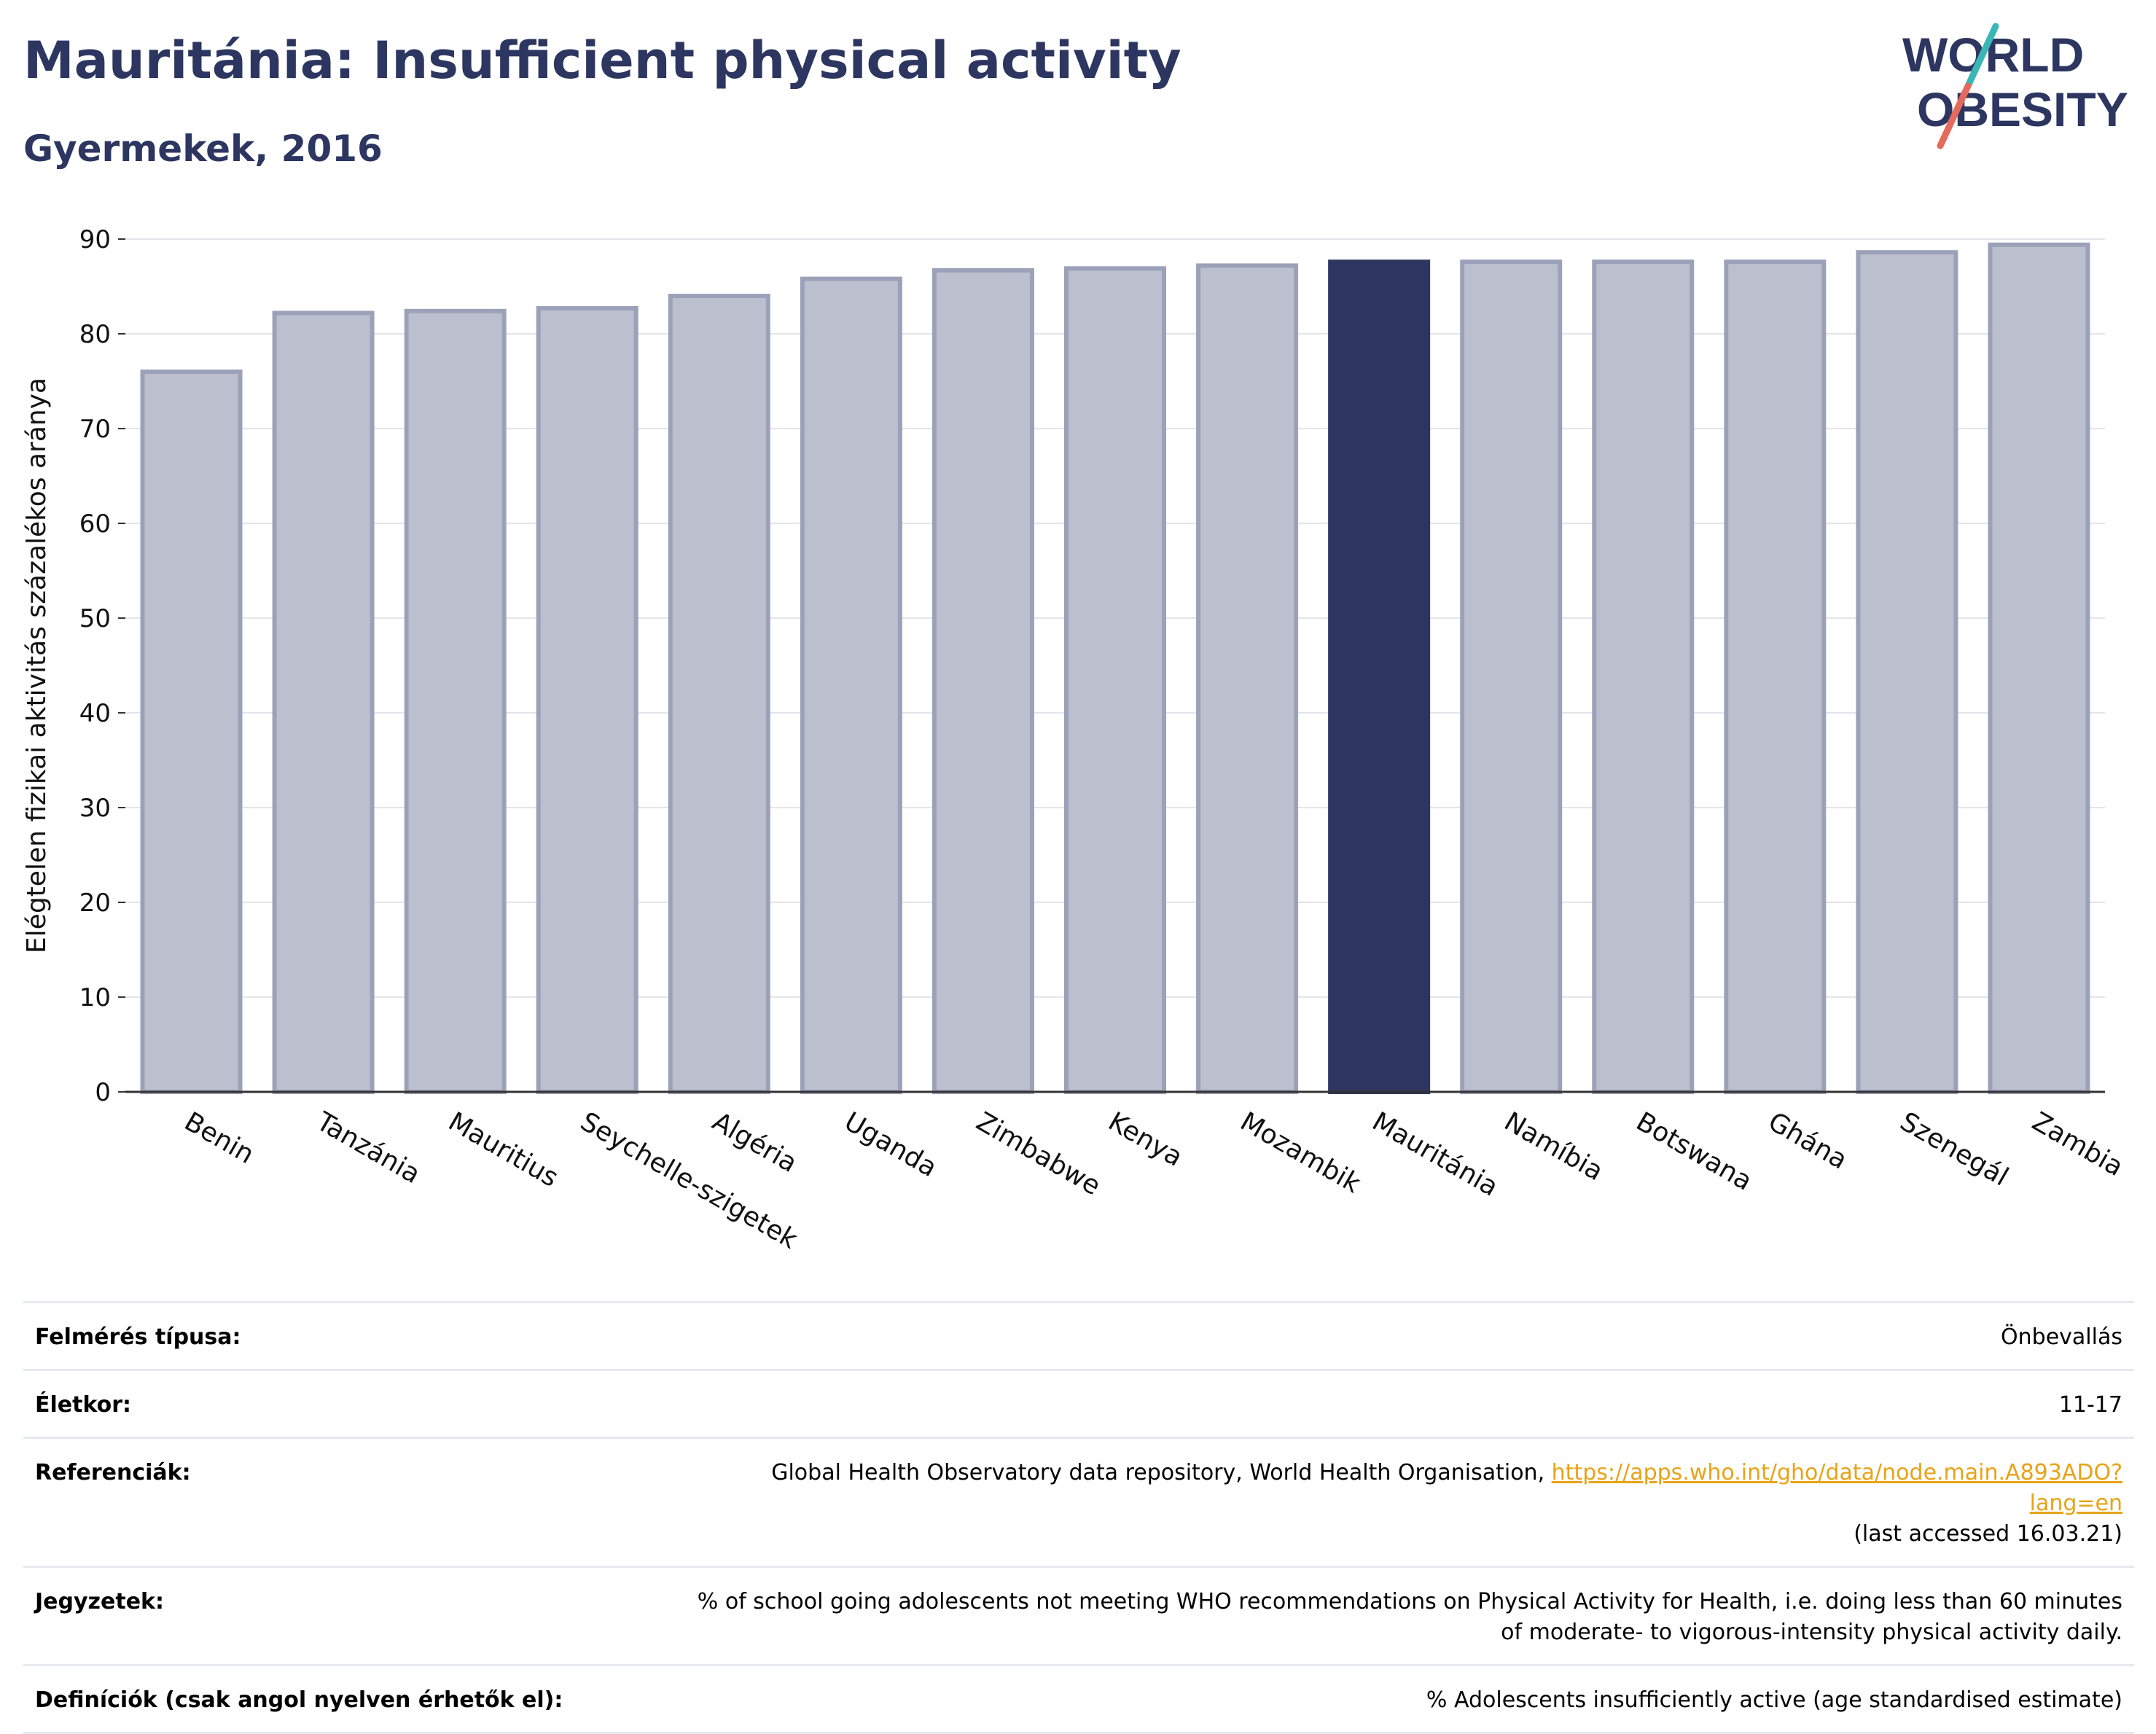 The height and width of the screenshot is (1734, 2156). Describe the element at coordinates (95, 808) in the screenshot. I see `y-tick-label: 30` at that location.